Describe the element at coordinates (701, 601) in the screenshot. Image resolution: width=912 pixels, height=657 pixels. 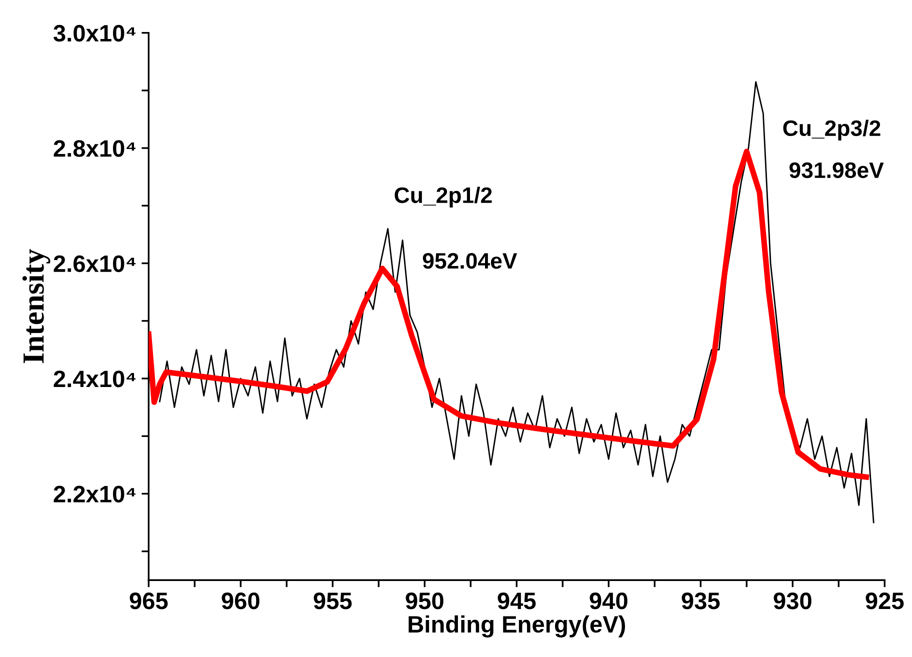
I see `x-tick-label: 935` at that location.